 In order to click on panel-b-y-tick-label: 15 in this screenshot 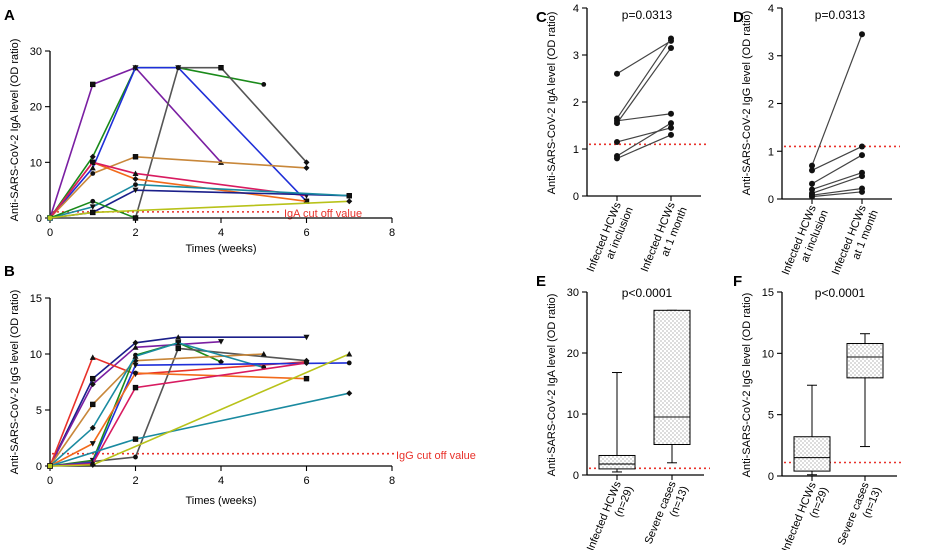, I will do `click(36, 299)`.